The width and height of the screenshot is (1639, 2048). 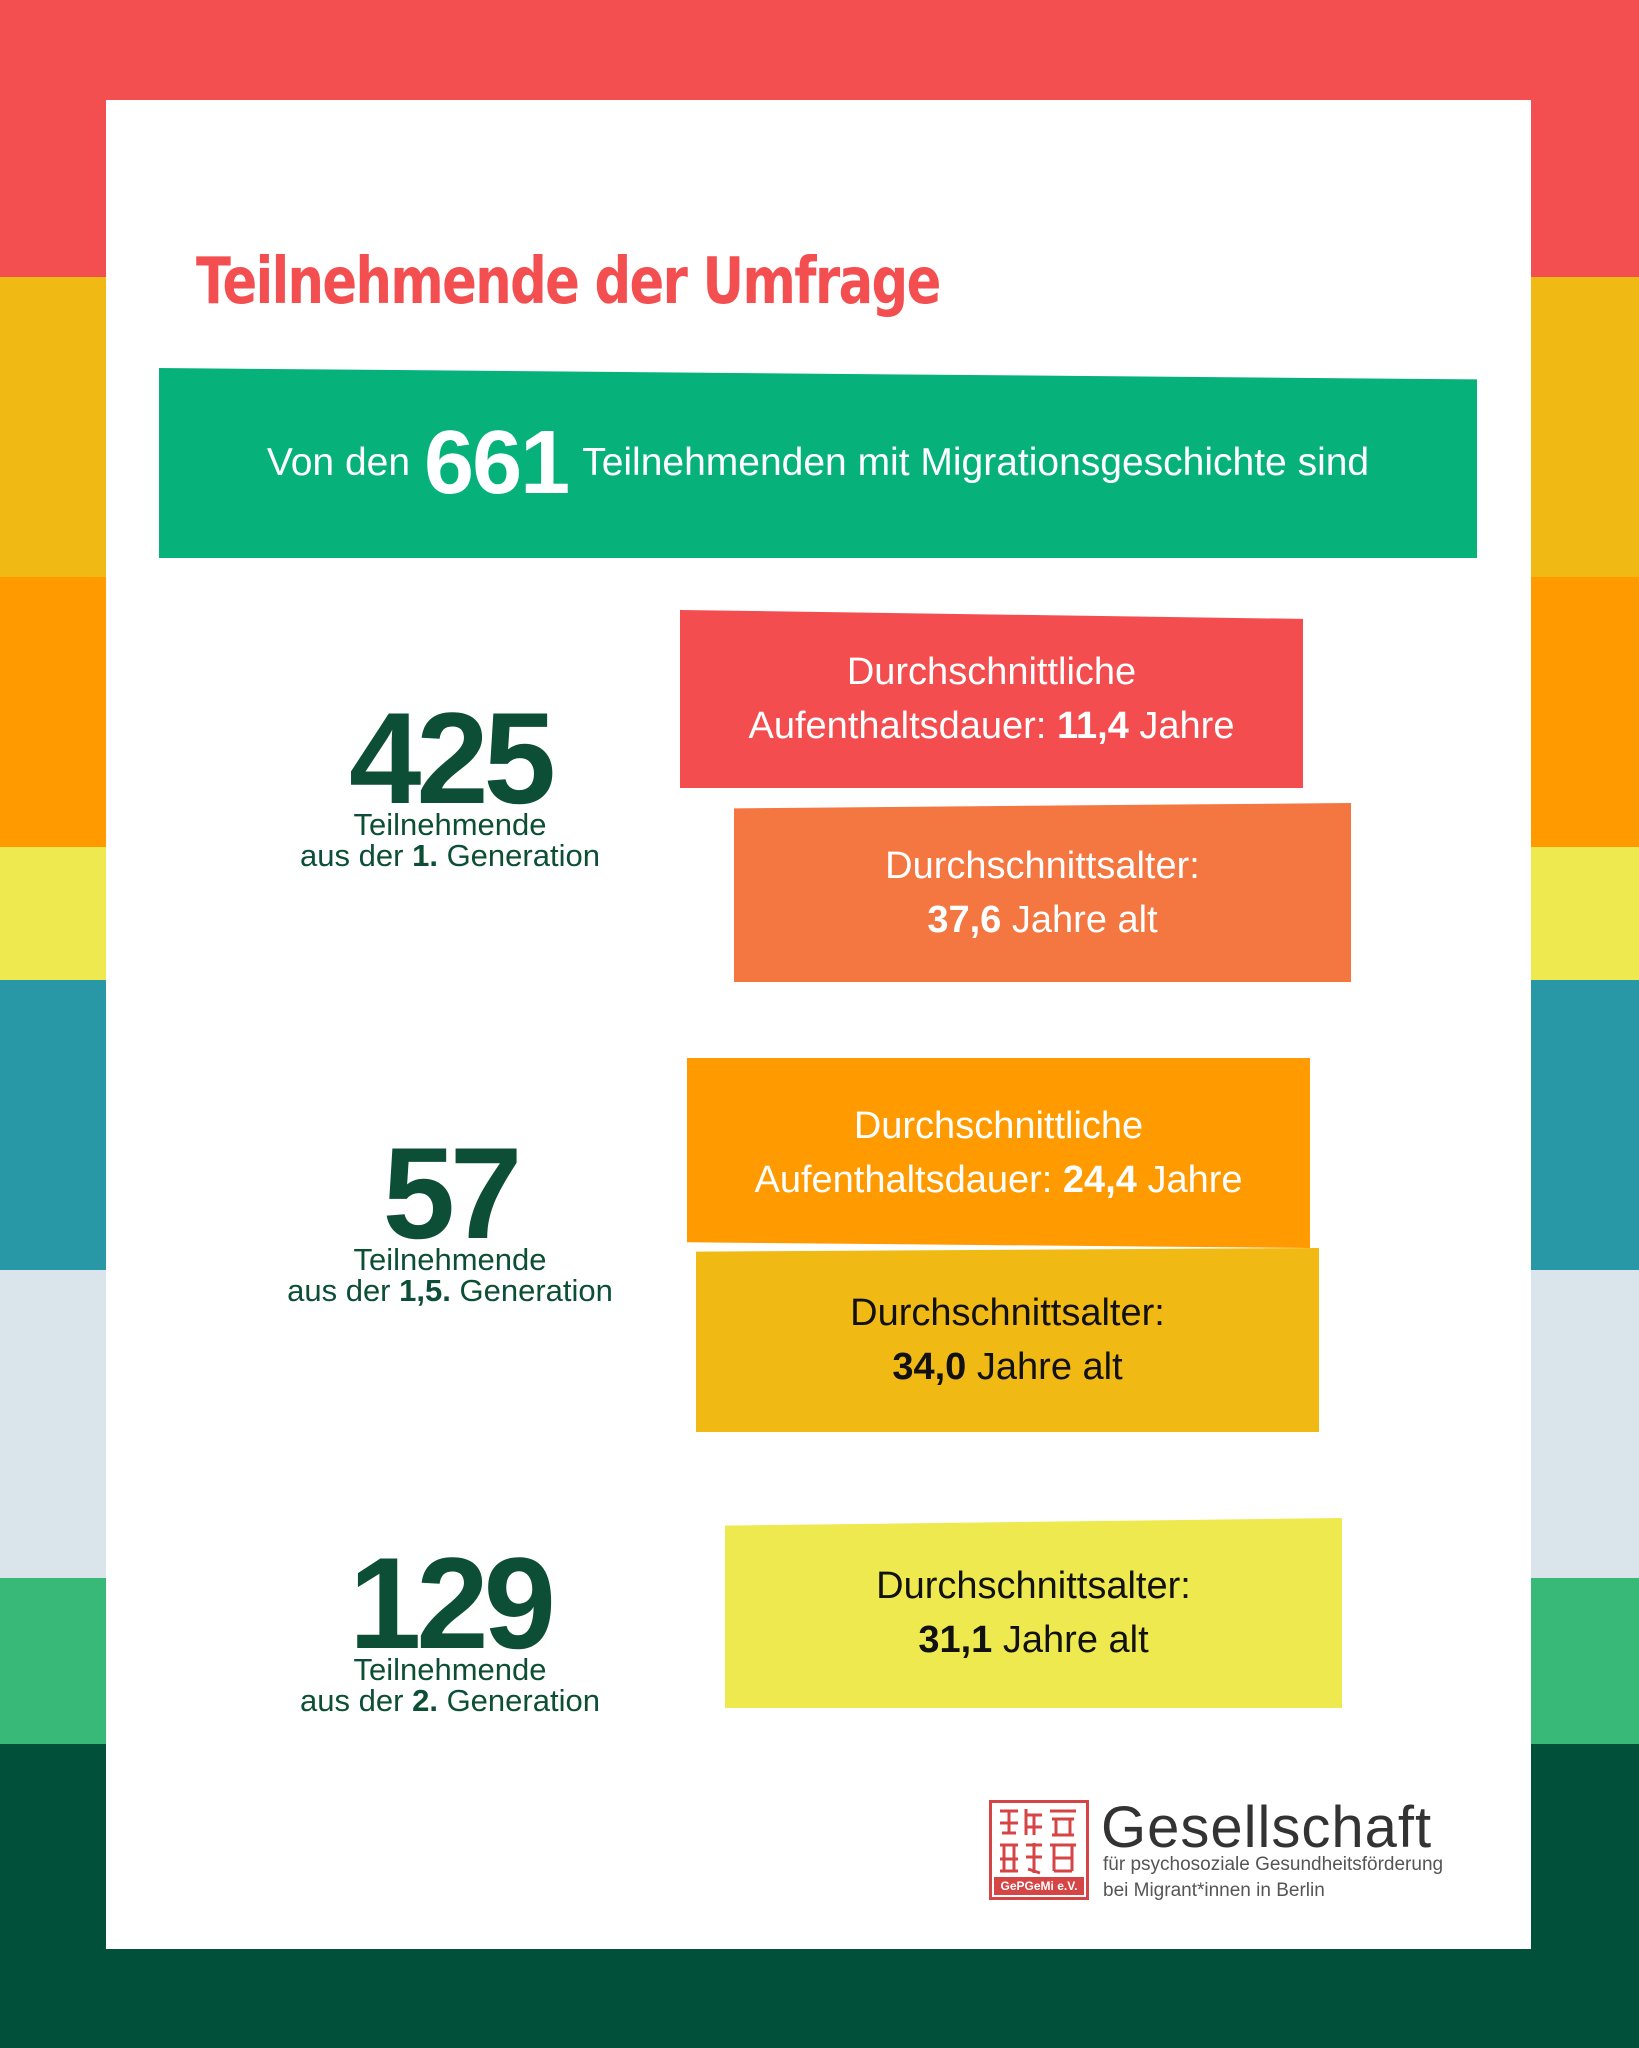 What do you see at coordinates (1042, 892) in the screenshot?
I see `age-box-first-generation: Durchschnittsalter: 37,6 Jahre alt` at bounding box center [1042, 892].